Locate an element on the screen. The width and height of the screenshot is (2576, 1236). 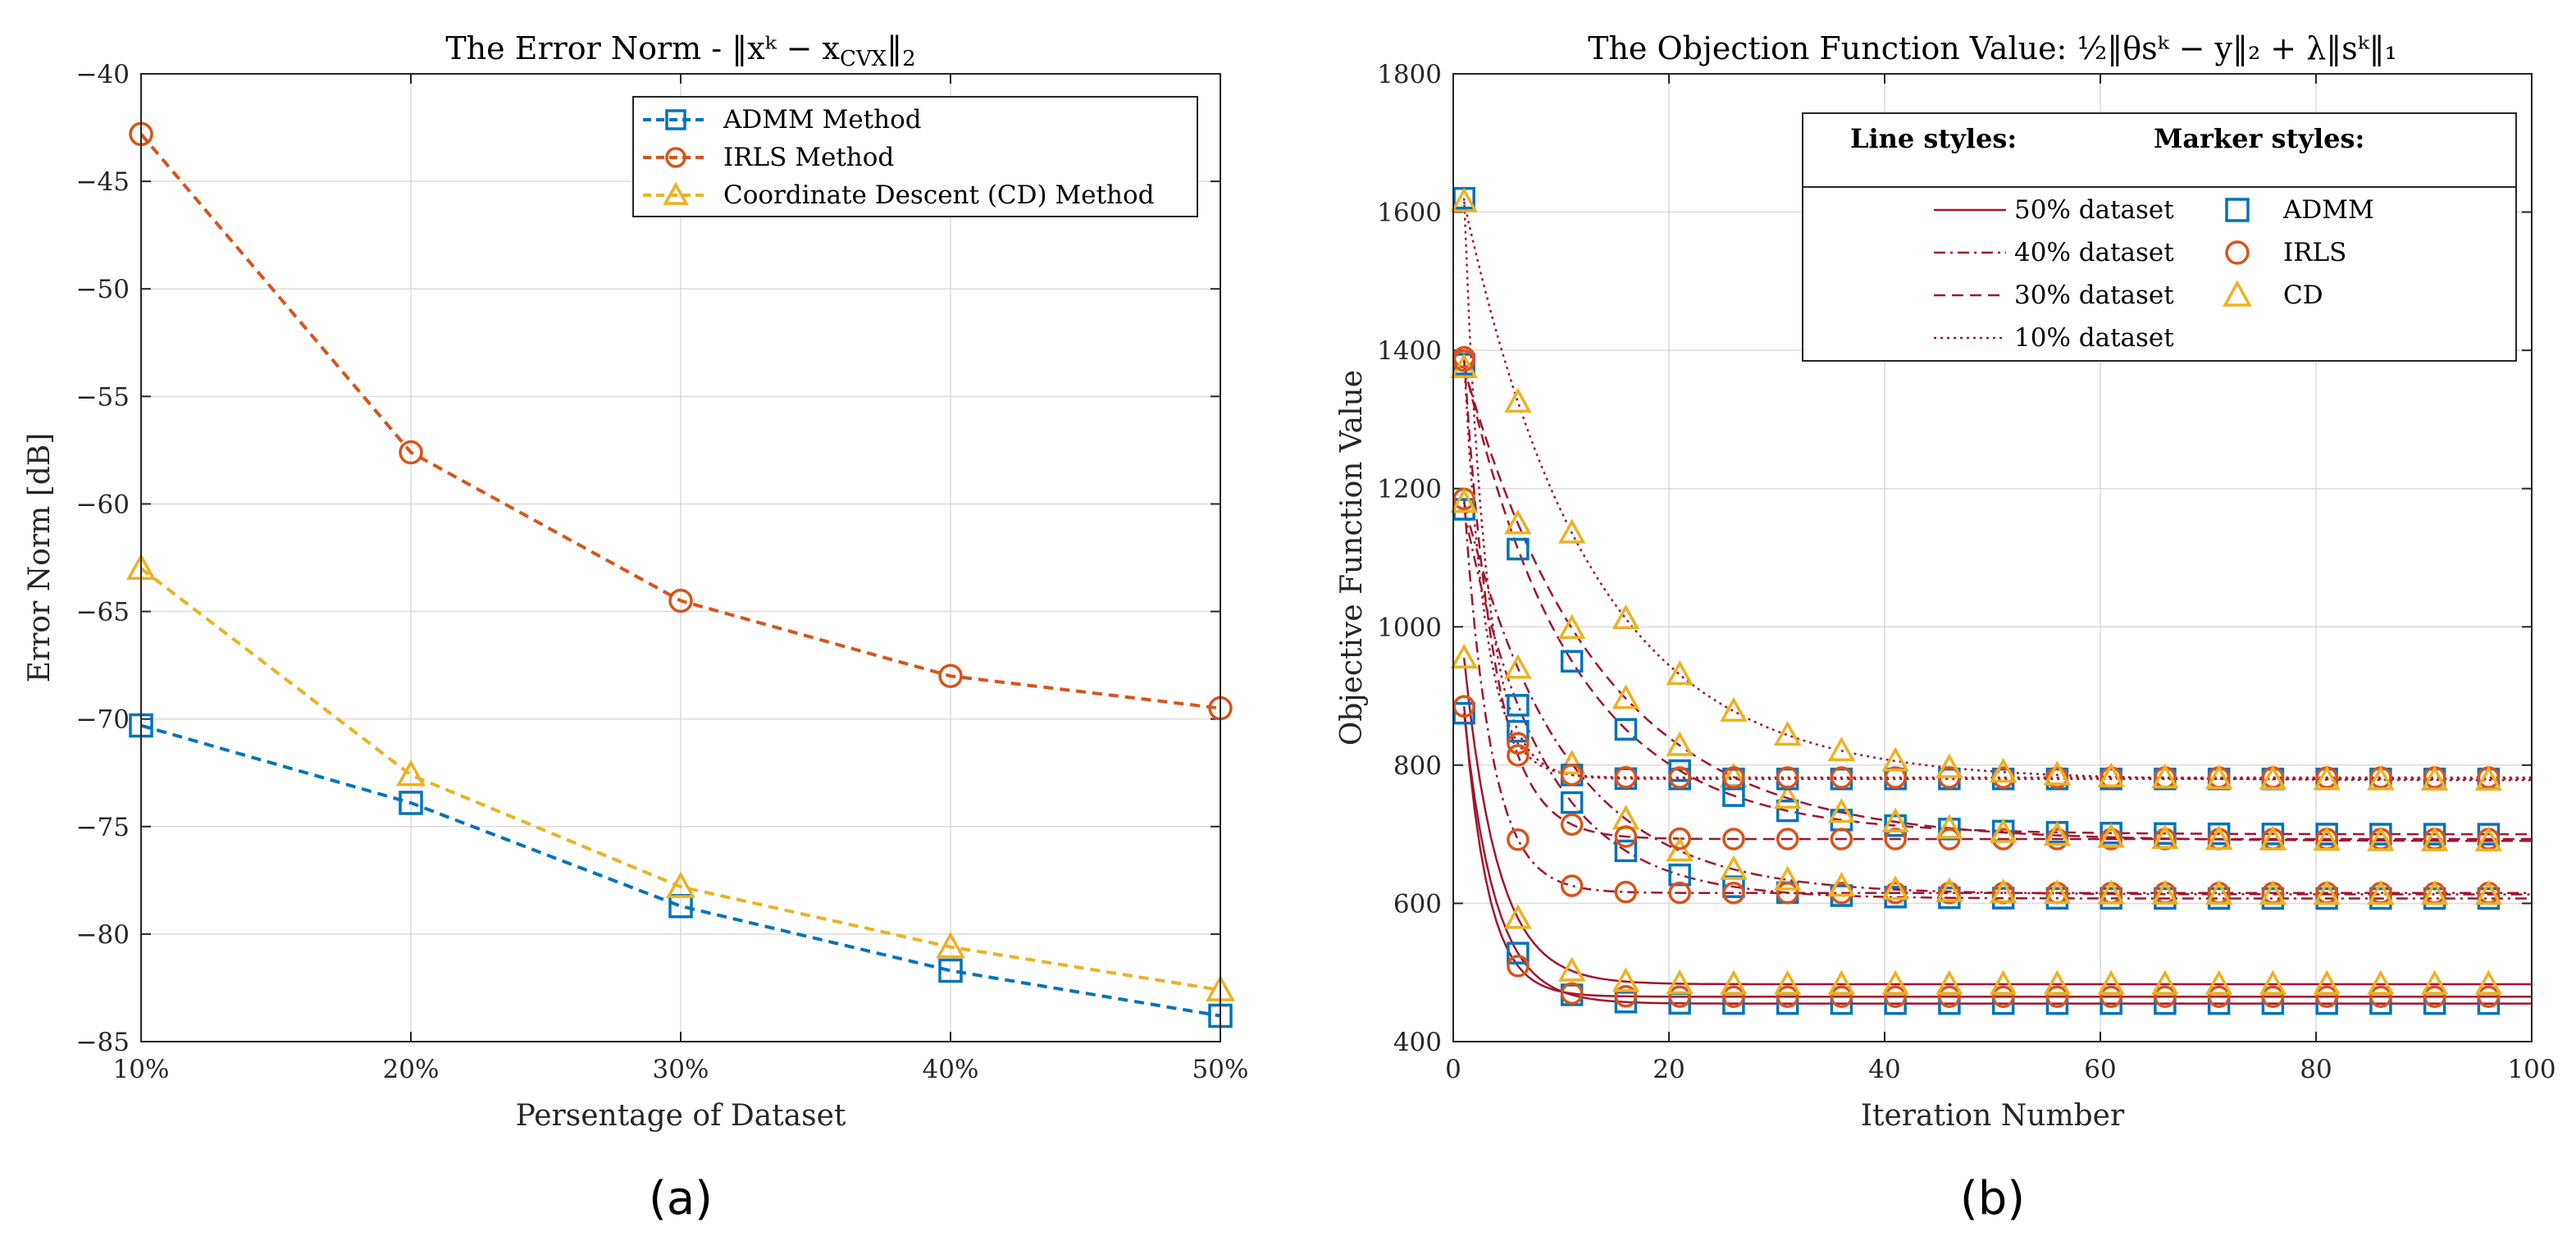
curve-admm is located at coordinates (1997, 705).